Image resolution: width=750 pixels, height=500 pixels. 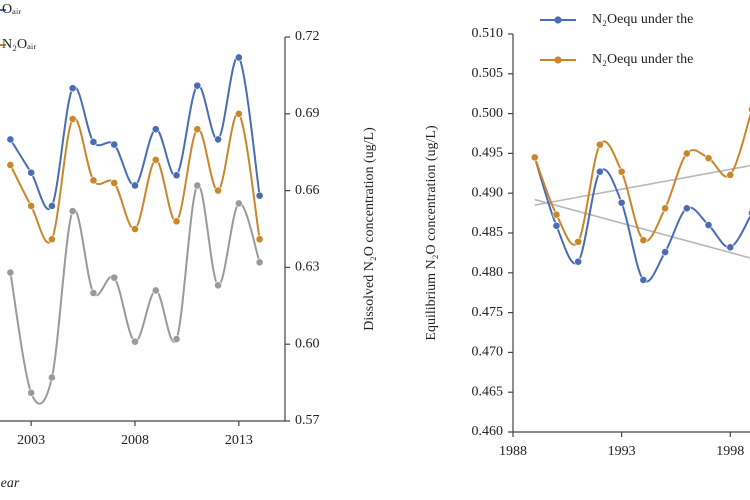 I want to click on x-tick-label: 1998, so click(x=730, y=451).